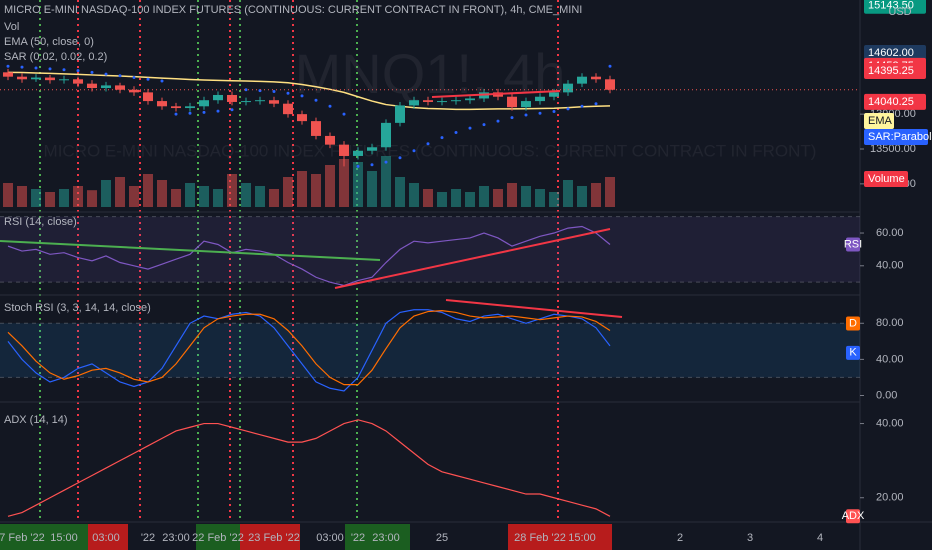 This screenshot has width=932, height=550. What do you see at coordinates (680, 538) in the screenshot?
I see `time-label: 2` at bounding box center [680, 538].